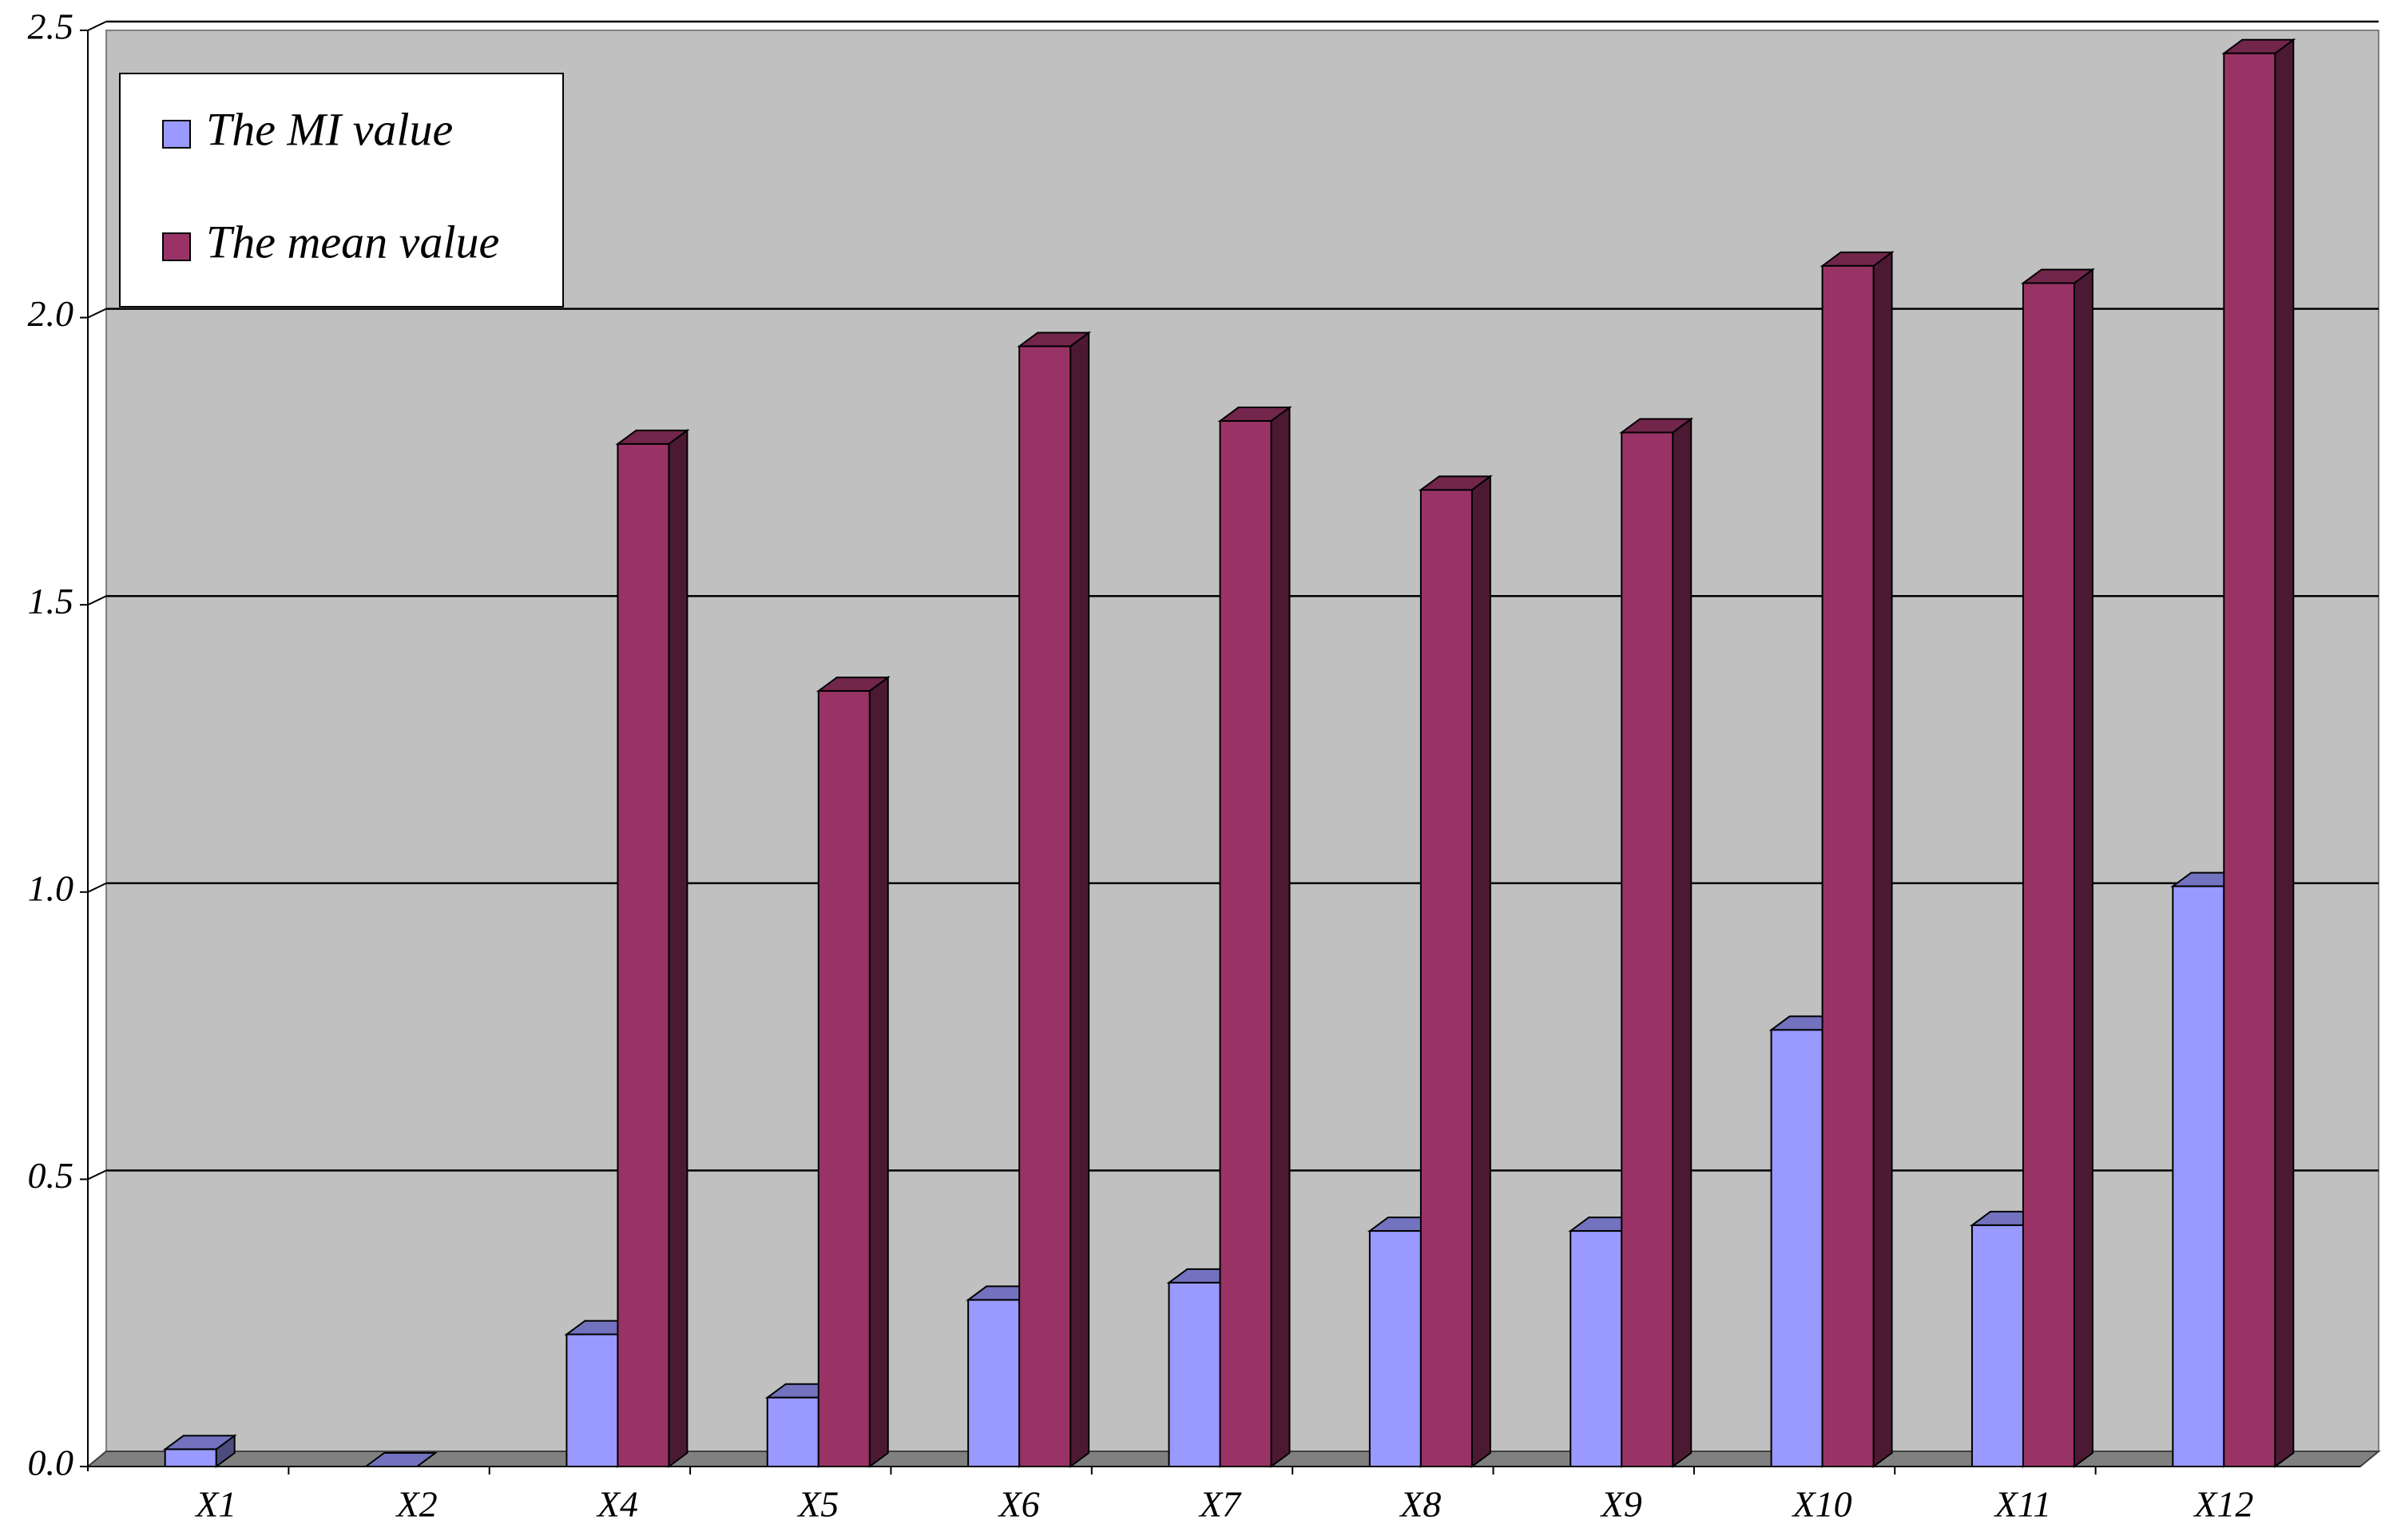 Image resolution: width=2397 pixels, height=1540 pixels. Describe the element at coordinates (51, 887) in the screenshot. I see `y-tick-label: 1.0` at that location.